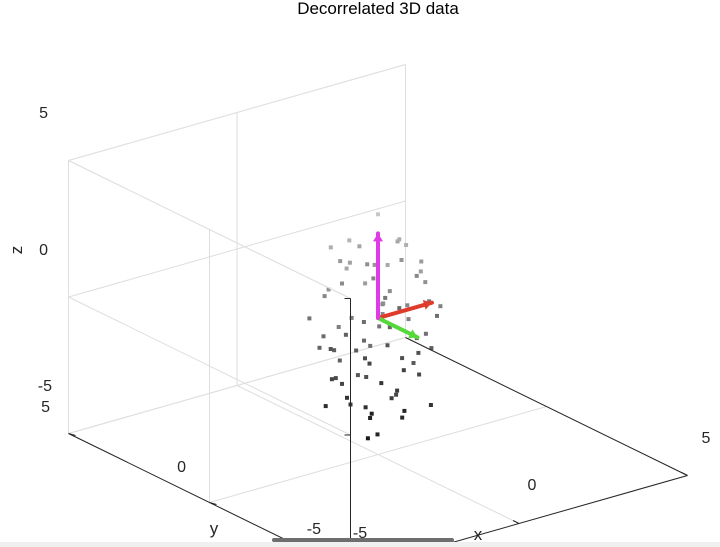 Image resolution: width=720 pixels, height=547 pixels. I want to click on z-tick-label-5: 5, so click(43, 113).